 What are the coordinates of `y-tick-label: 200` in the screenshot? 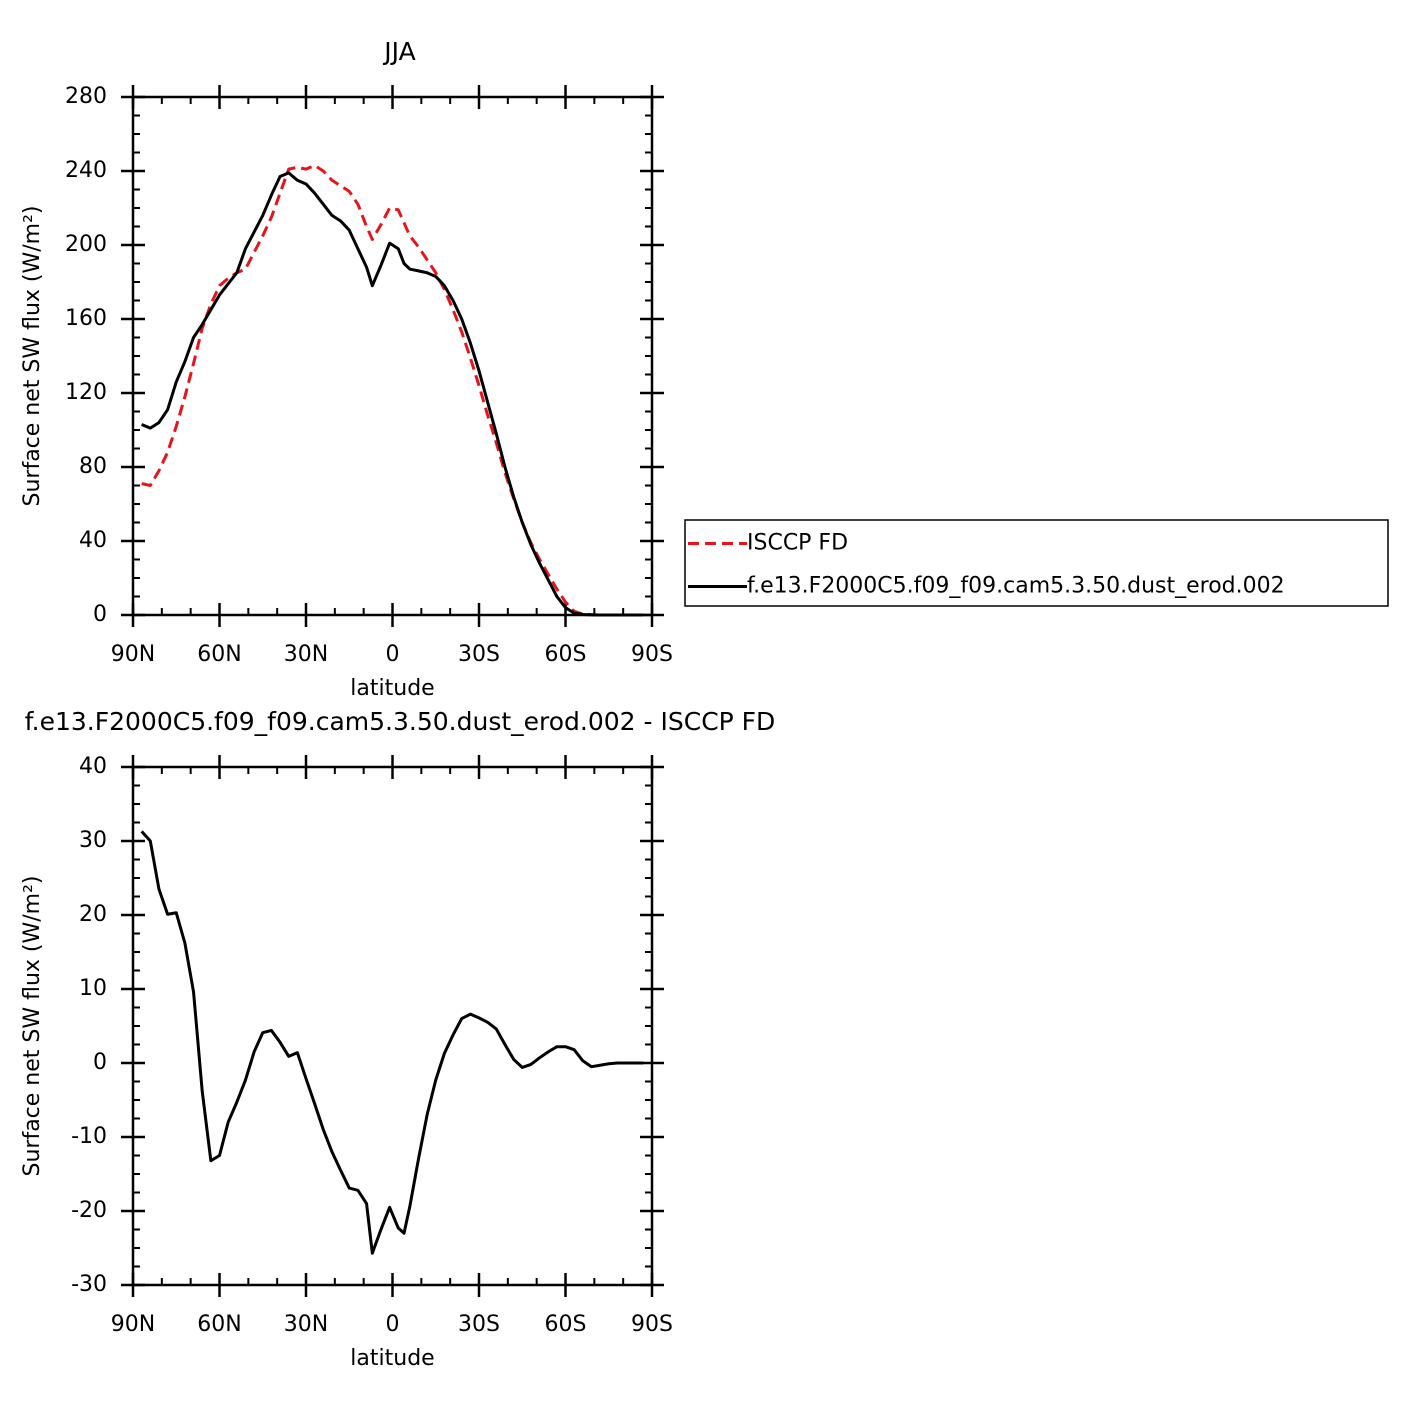 It's located at (86, 244).